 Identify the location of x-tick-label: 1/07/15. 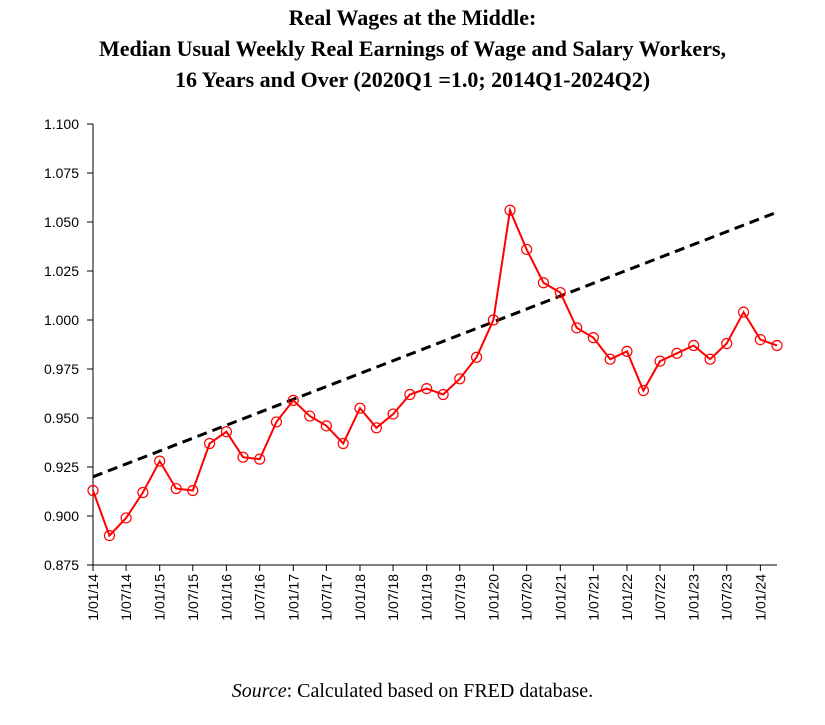
(193, 597).